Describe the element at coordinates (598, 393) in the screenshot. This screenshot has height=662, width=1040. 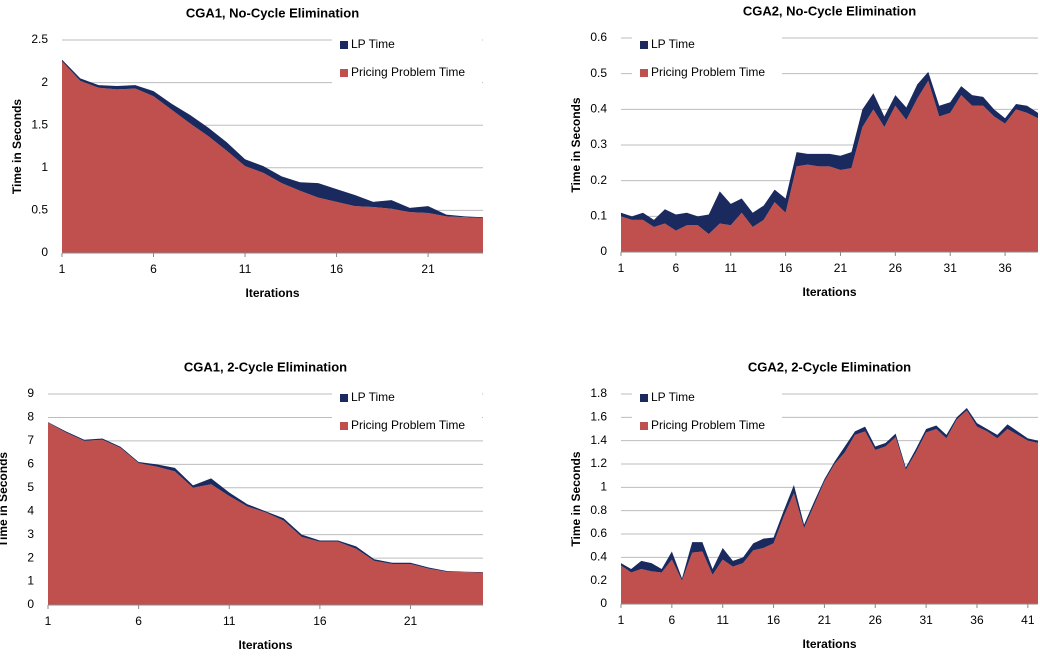
I see `y-tick-label: 1.8` at that location.